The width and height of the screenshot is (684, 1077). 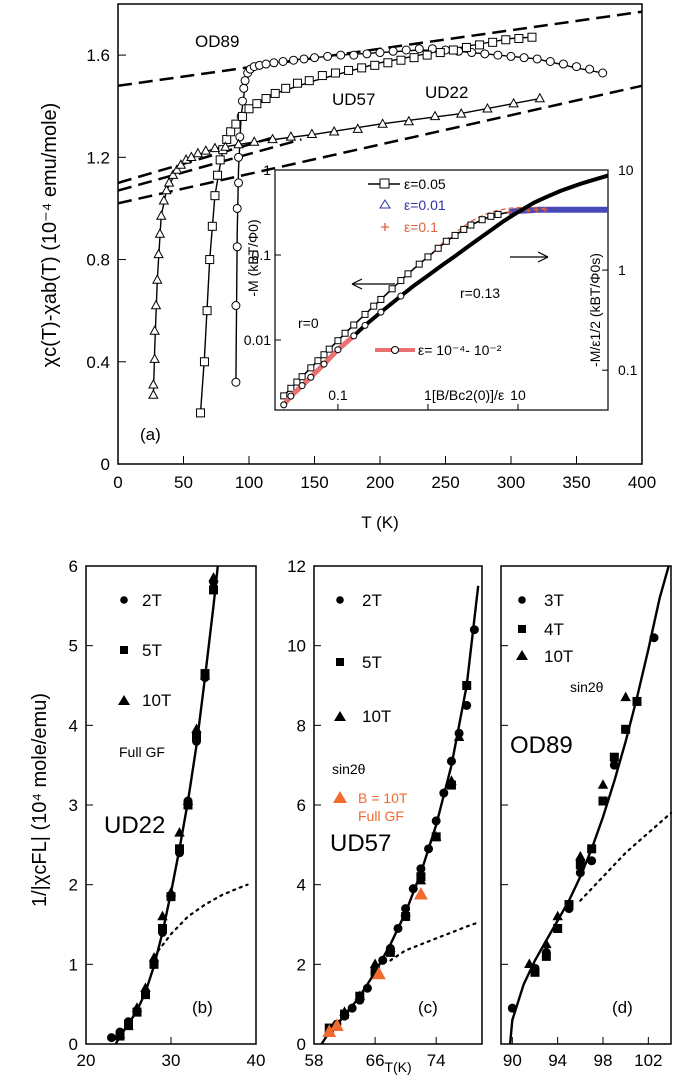 I want to click on d-legend-label-0: 3T, so click(x=554, y=600).